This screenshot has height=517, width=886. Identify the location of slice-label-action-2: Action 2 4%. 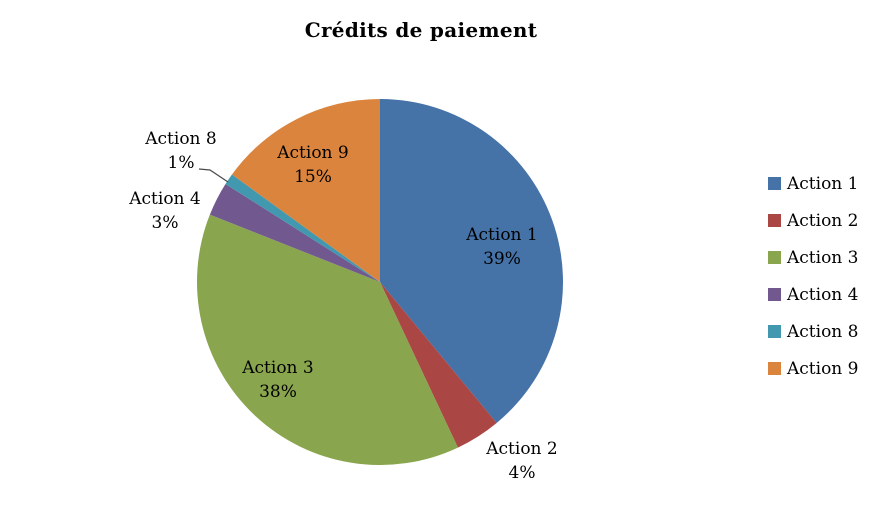
(521, 461).